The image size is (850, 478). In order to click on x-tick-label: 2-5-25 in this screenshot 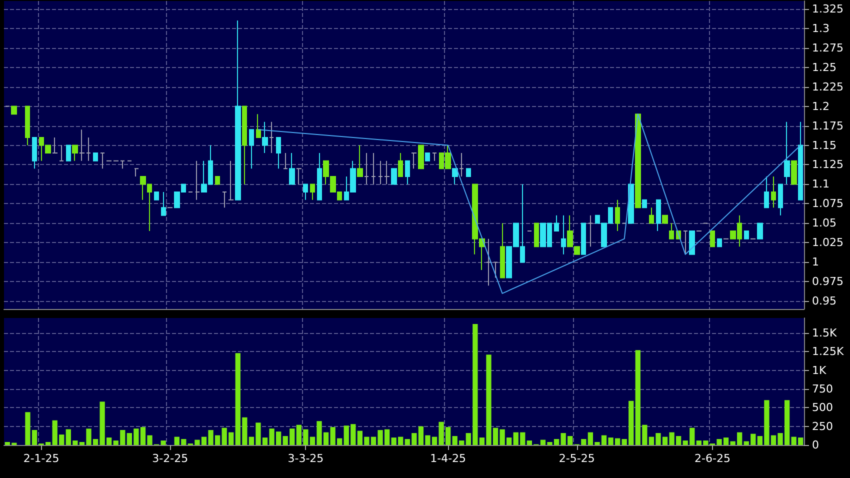, I will do `click(576, 458)`.